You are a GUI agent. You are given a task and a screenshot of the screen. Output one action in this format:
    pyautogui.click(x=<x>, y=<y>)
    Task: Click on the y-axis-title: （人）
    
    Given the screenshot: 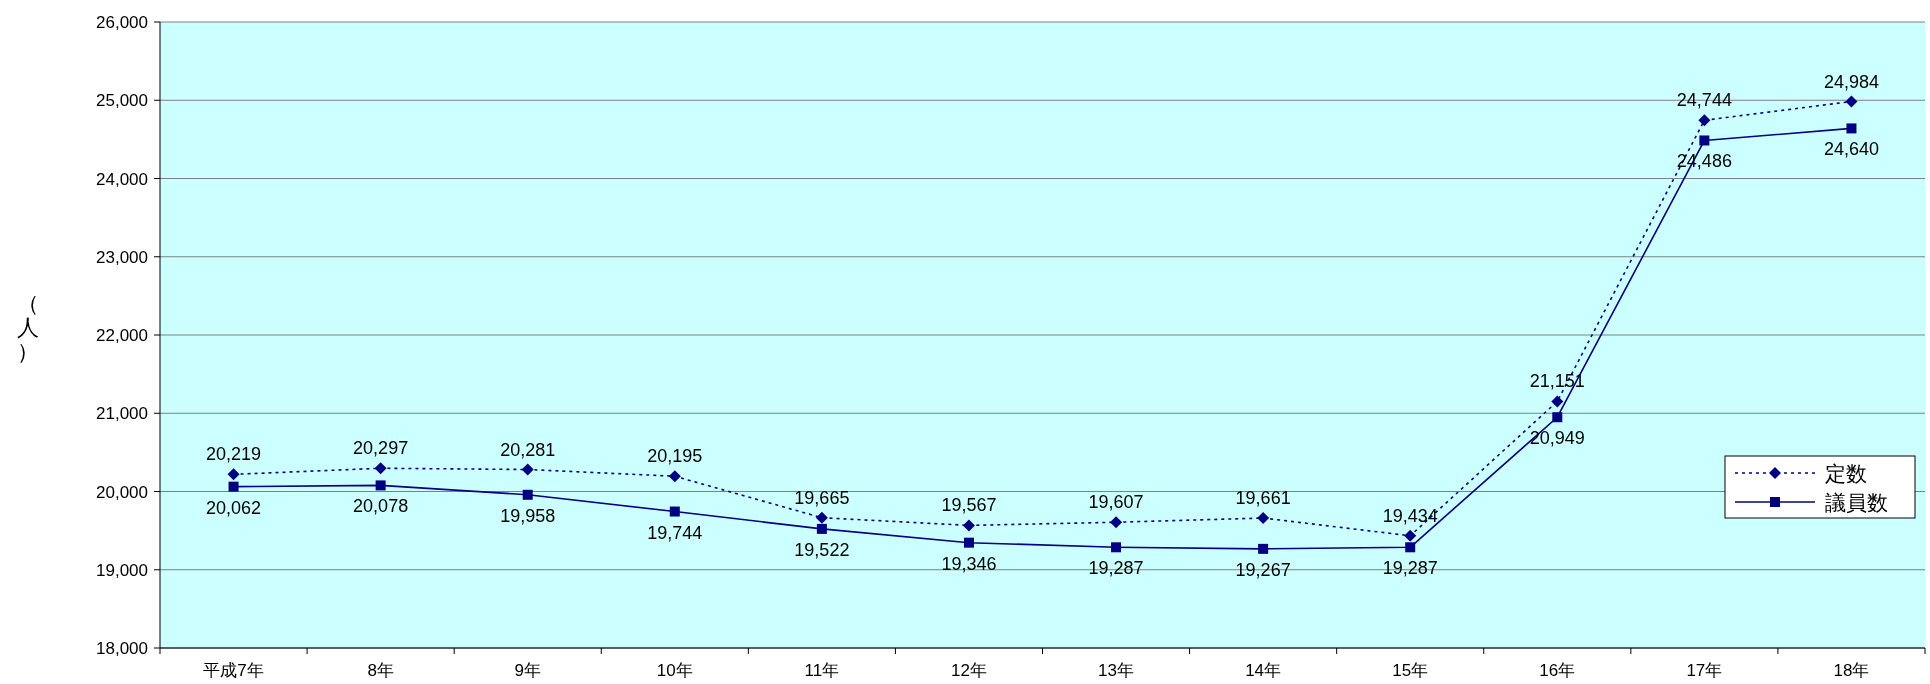 What is the action you would take?
    pyautogui.click(x=28, y=327)
    